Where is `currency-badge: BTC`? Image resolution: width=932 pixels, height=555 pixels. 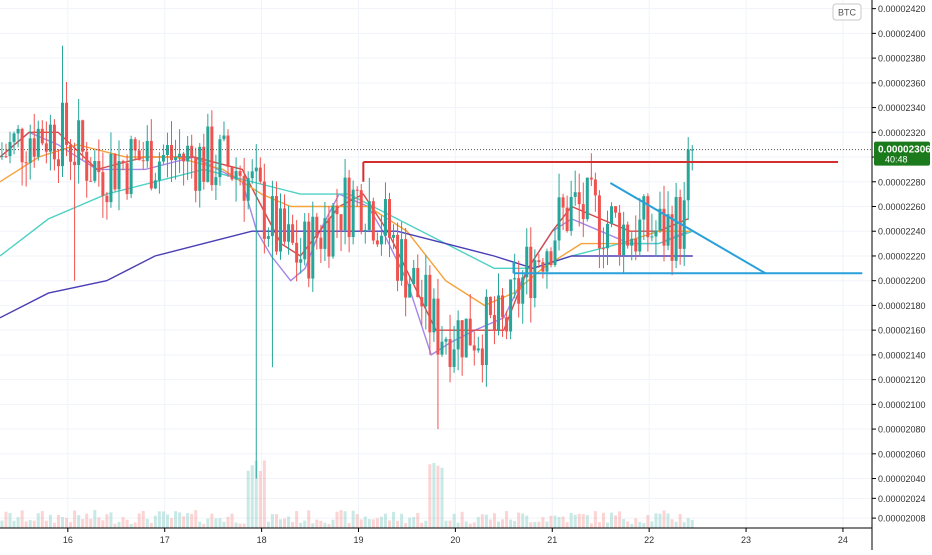
currency-badge: BTC is located at coordinates (847, 12).